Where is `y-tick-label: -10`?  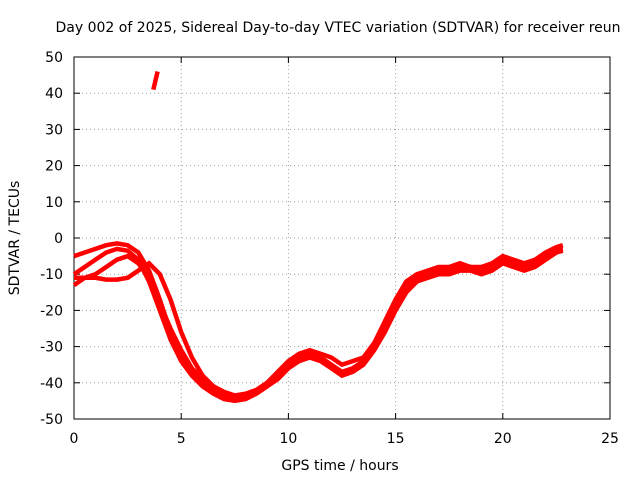
y-tick-label: -10 is located at coordinates (51, 275).